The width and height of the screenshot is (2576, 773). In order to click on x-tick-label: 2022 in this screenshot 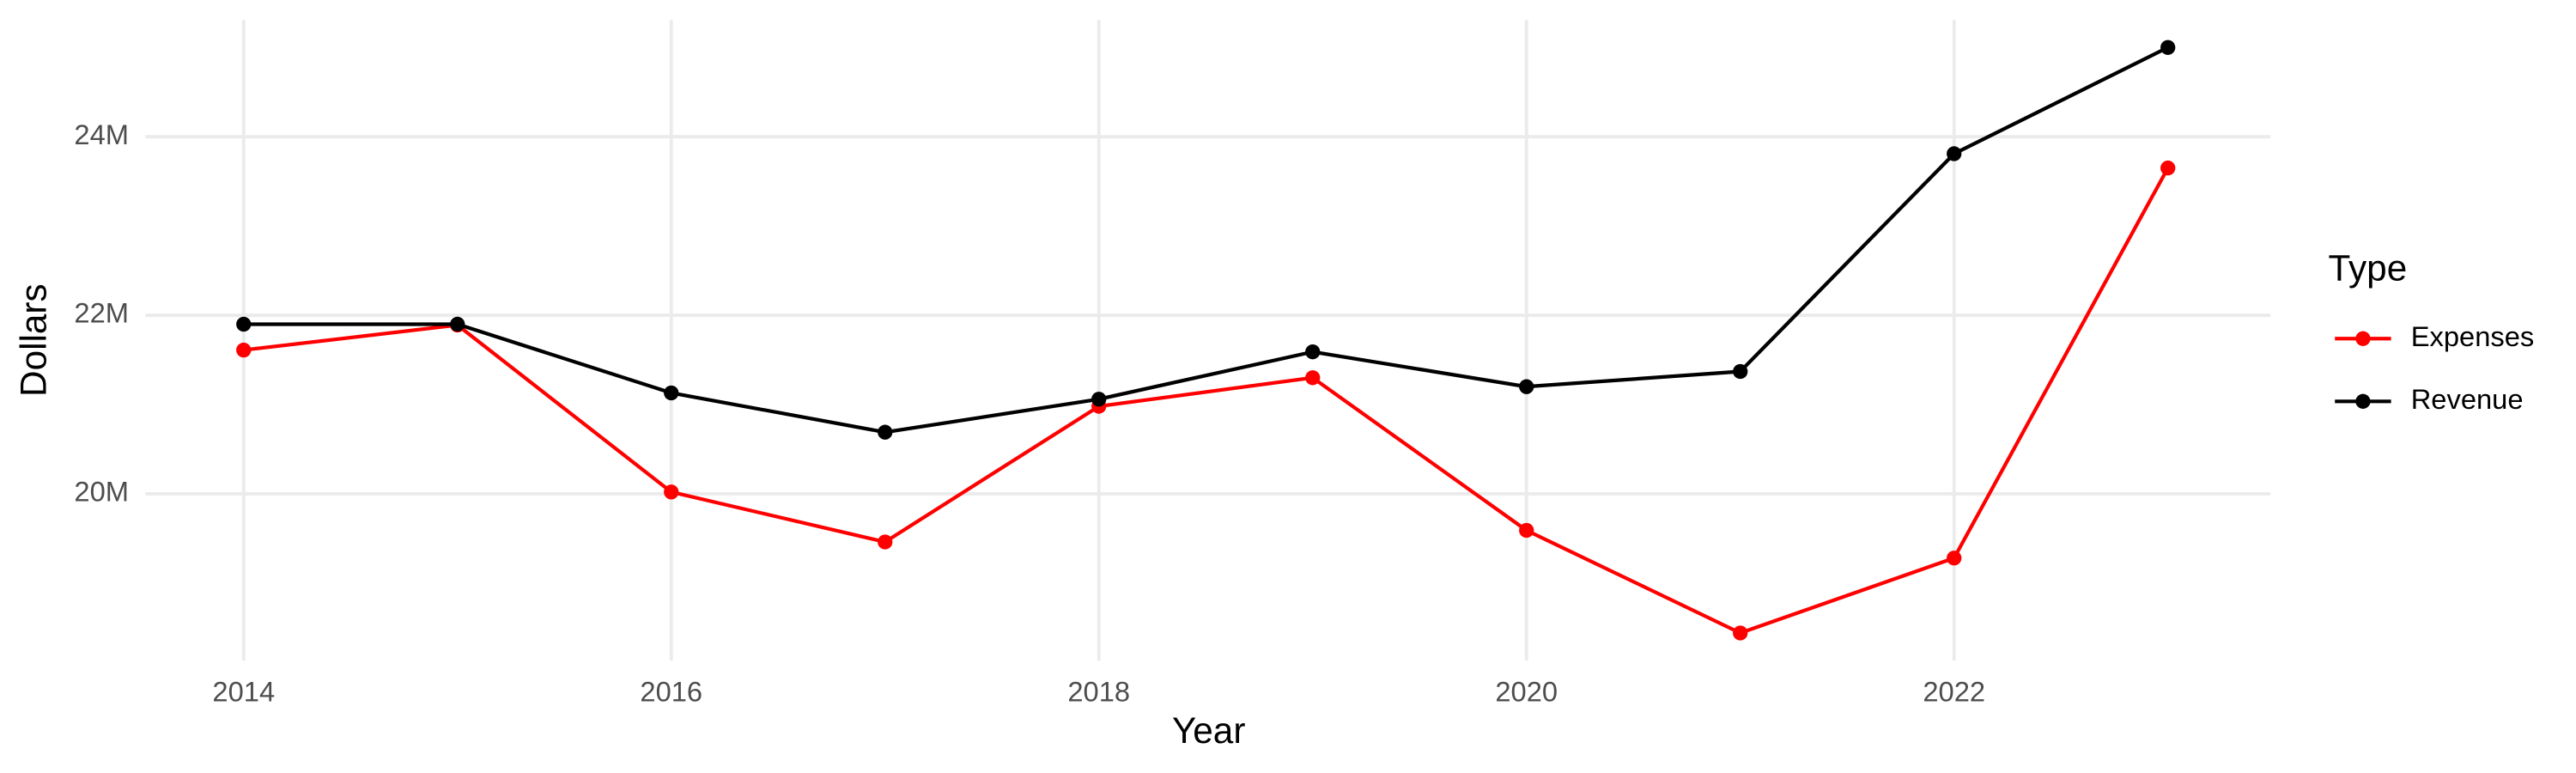, I will do `click(1954, 691)`.